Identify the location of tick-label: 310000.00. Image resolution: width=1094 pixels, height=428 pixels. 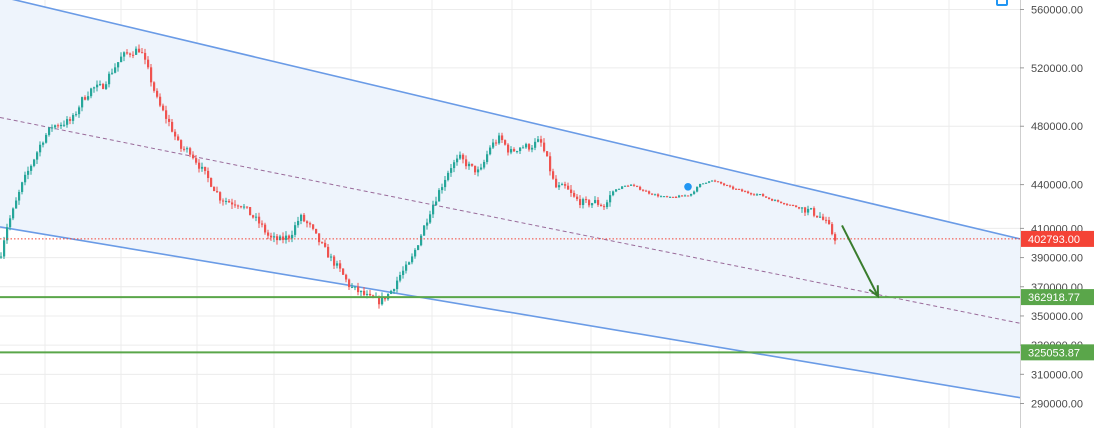
(1057, 375).